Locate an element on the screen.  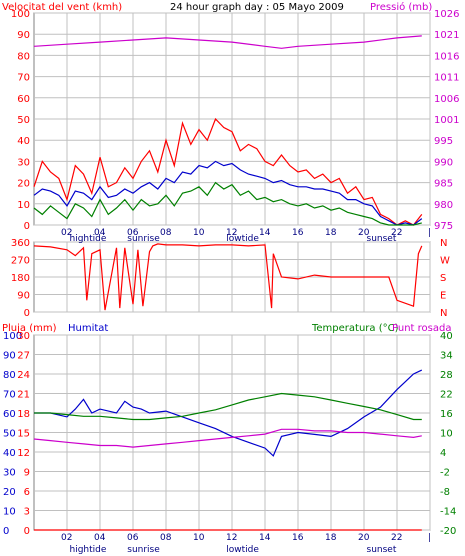
rain-y-tick-8: 24 is located at coordinates (23, 375).